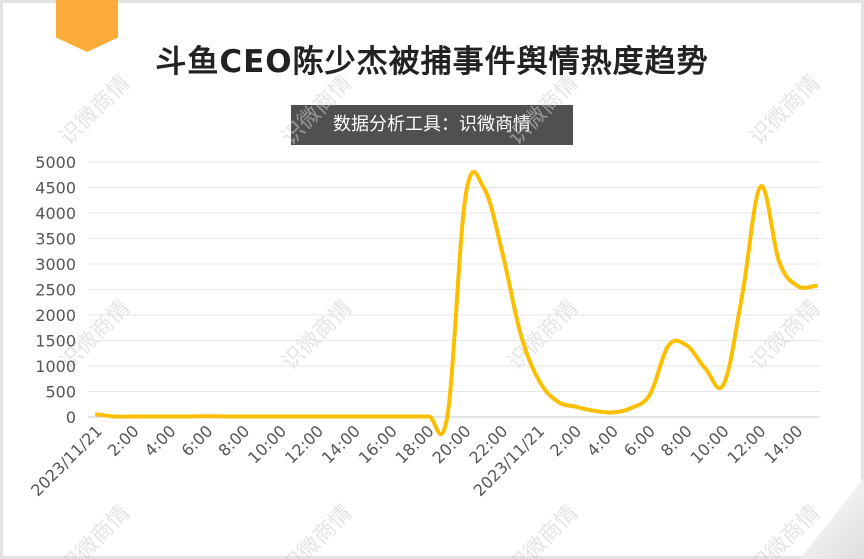 The image size is (864, 559). Describe the element at coordinates (55, 366) in the screenshot. I see `y-tick-label: 1000` at that location.